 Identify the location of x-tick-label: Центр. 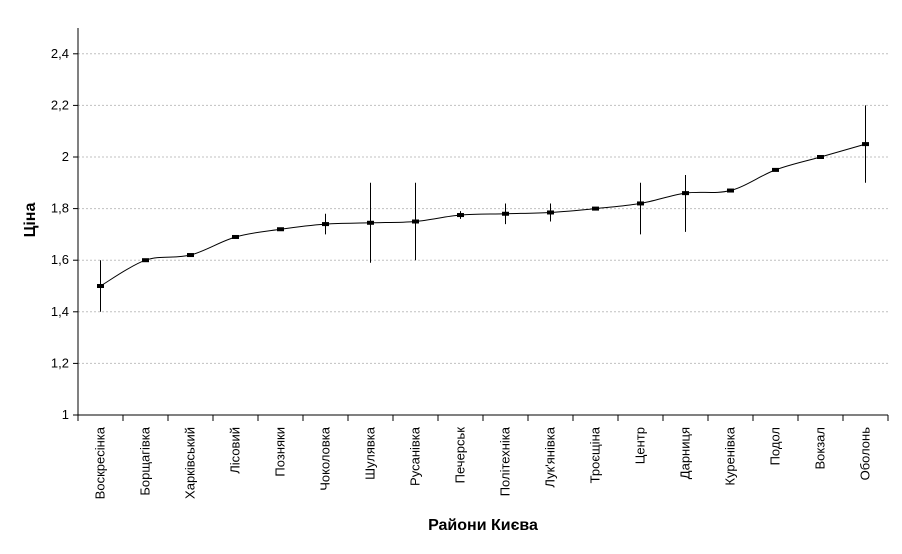
(640, 445).